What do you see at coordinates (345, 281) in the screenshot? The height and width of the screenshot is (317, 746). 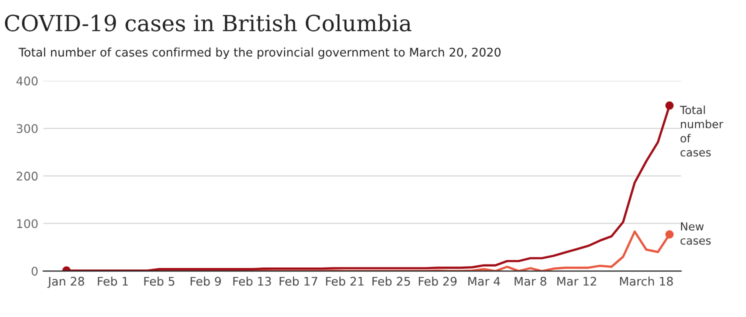 I see `x-tick-label: Feb 21` at bounding box center [345, 281].